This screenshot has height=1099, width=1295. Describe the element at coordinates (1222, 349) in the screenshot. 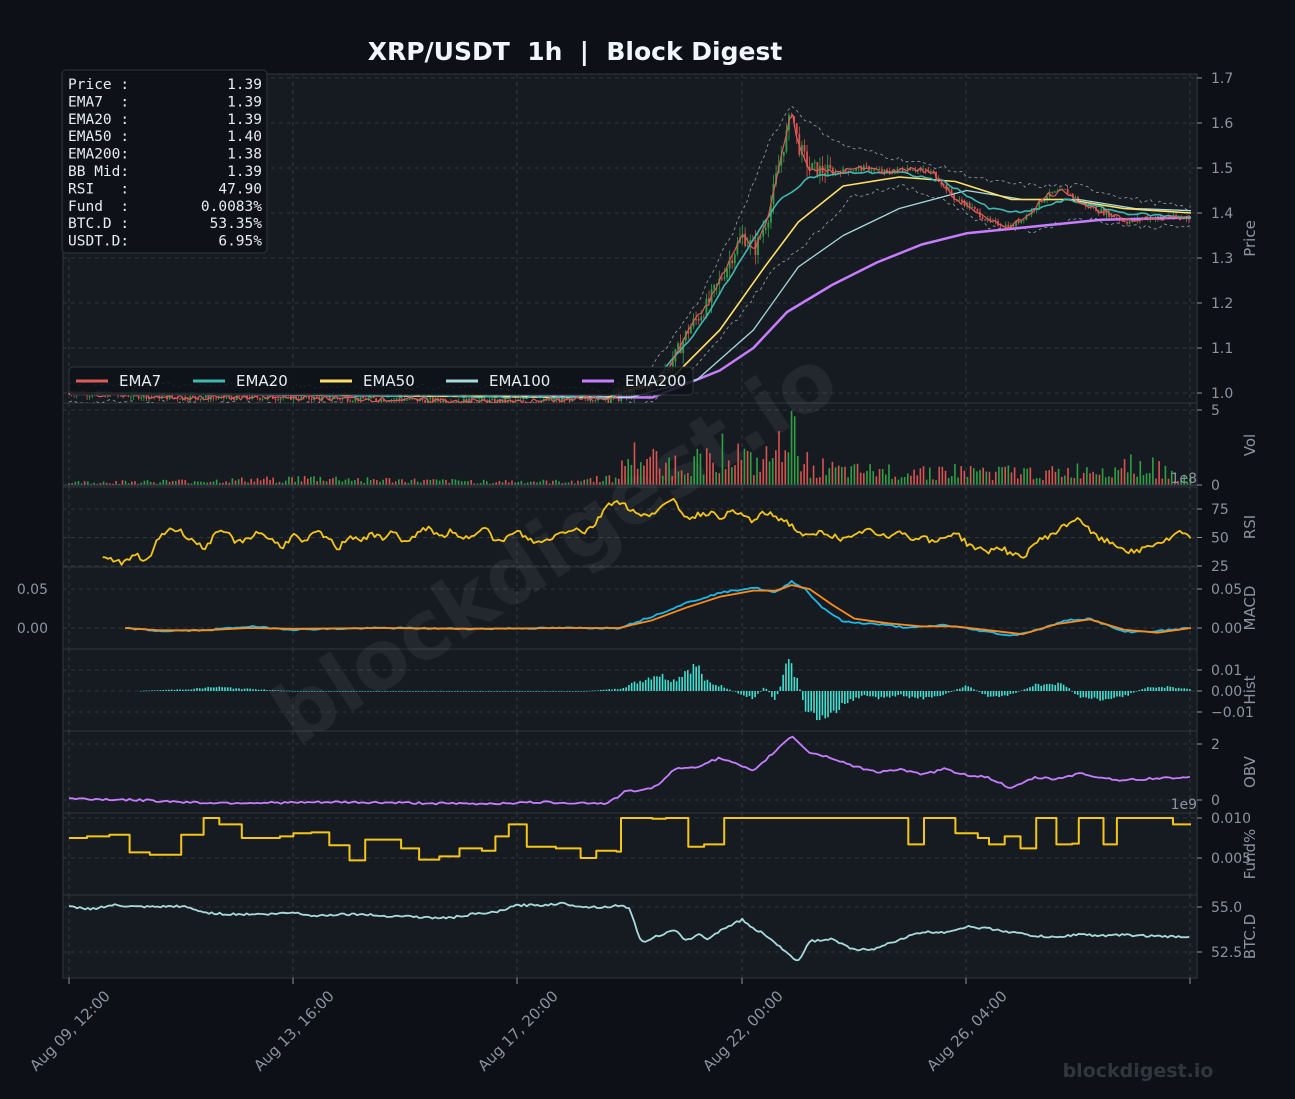

I see `ytick-label-price-1: 1.1` at that location.